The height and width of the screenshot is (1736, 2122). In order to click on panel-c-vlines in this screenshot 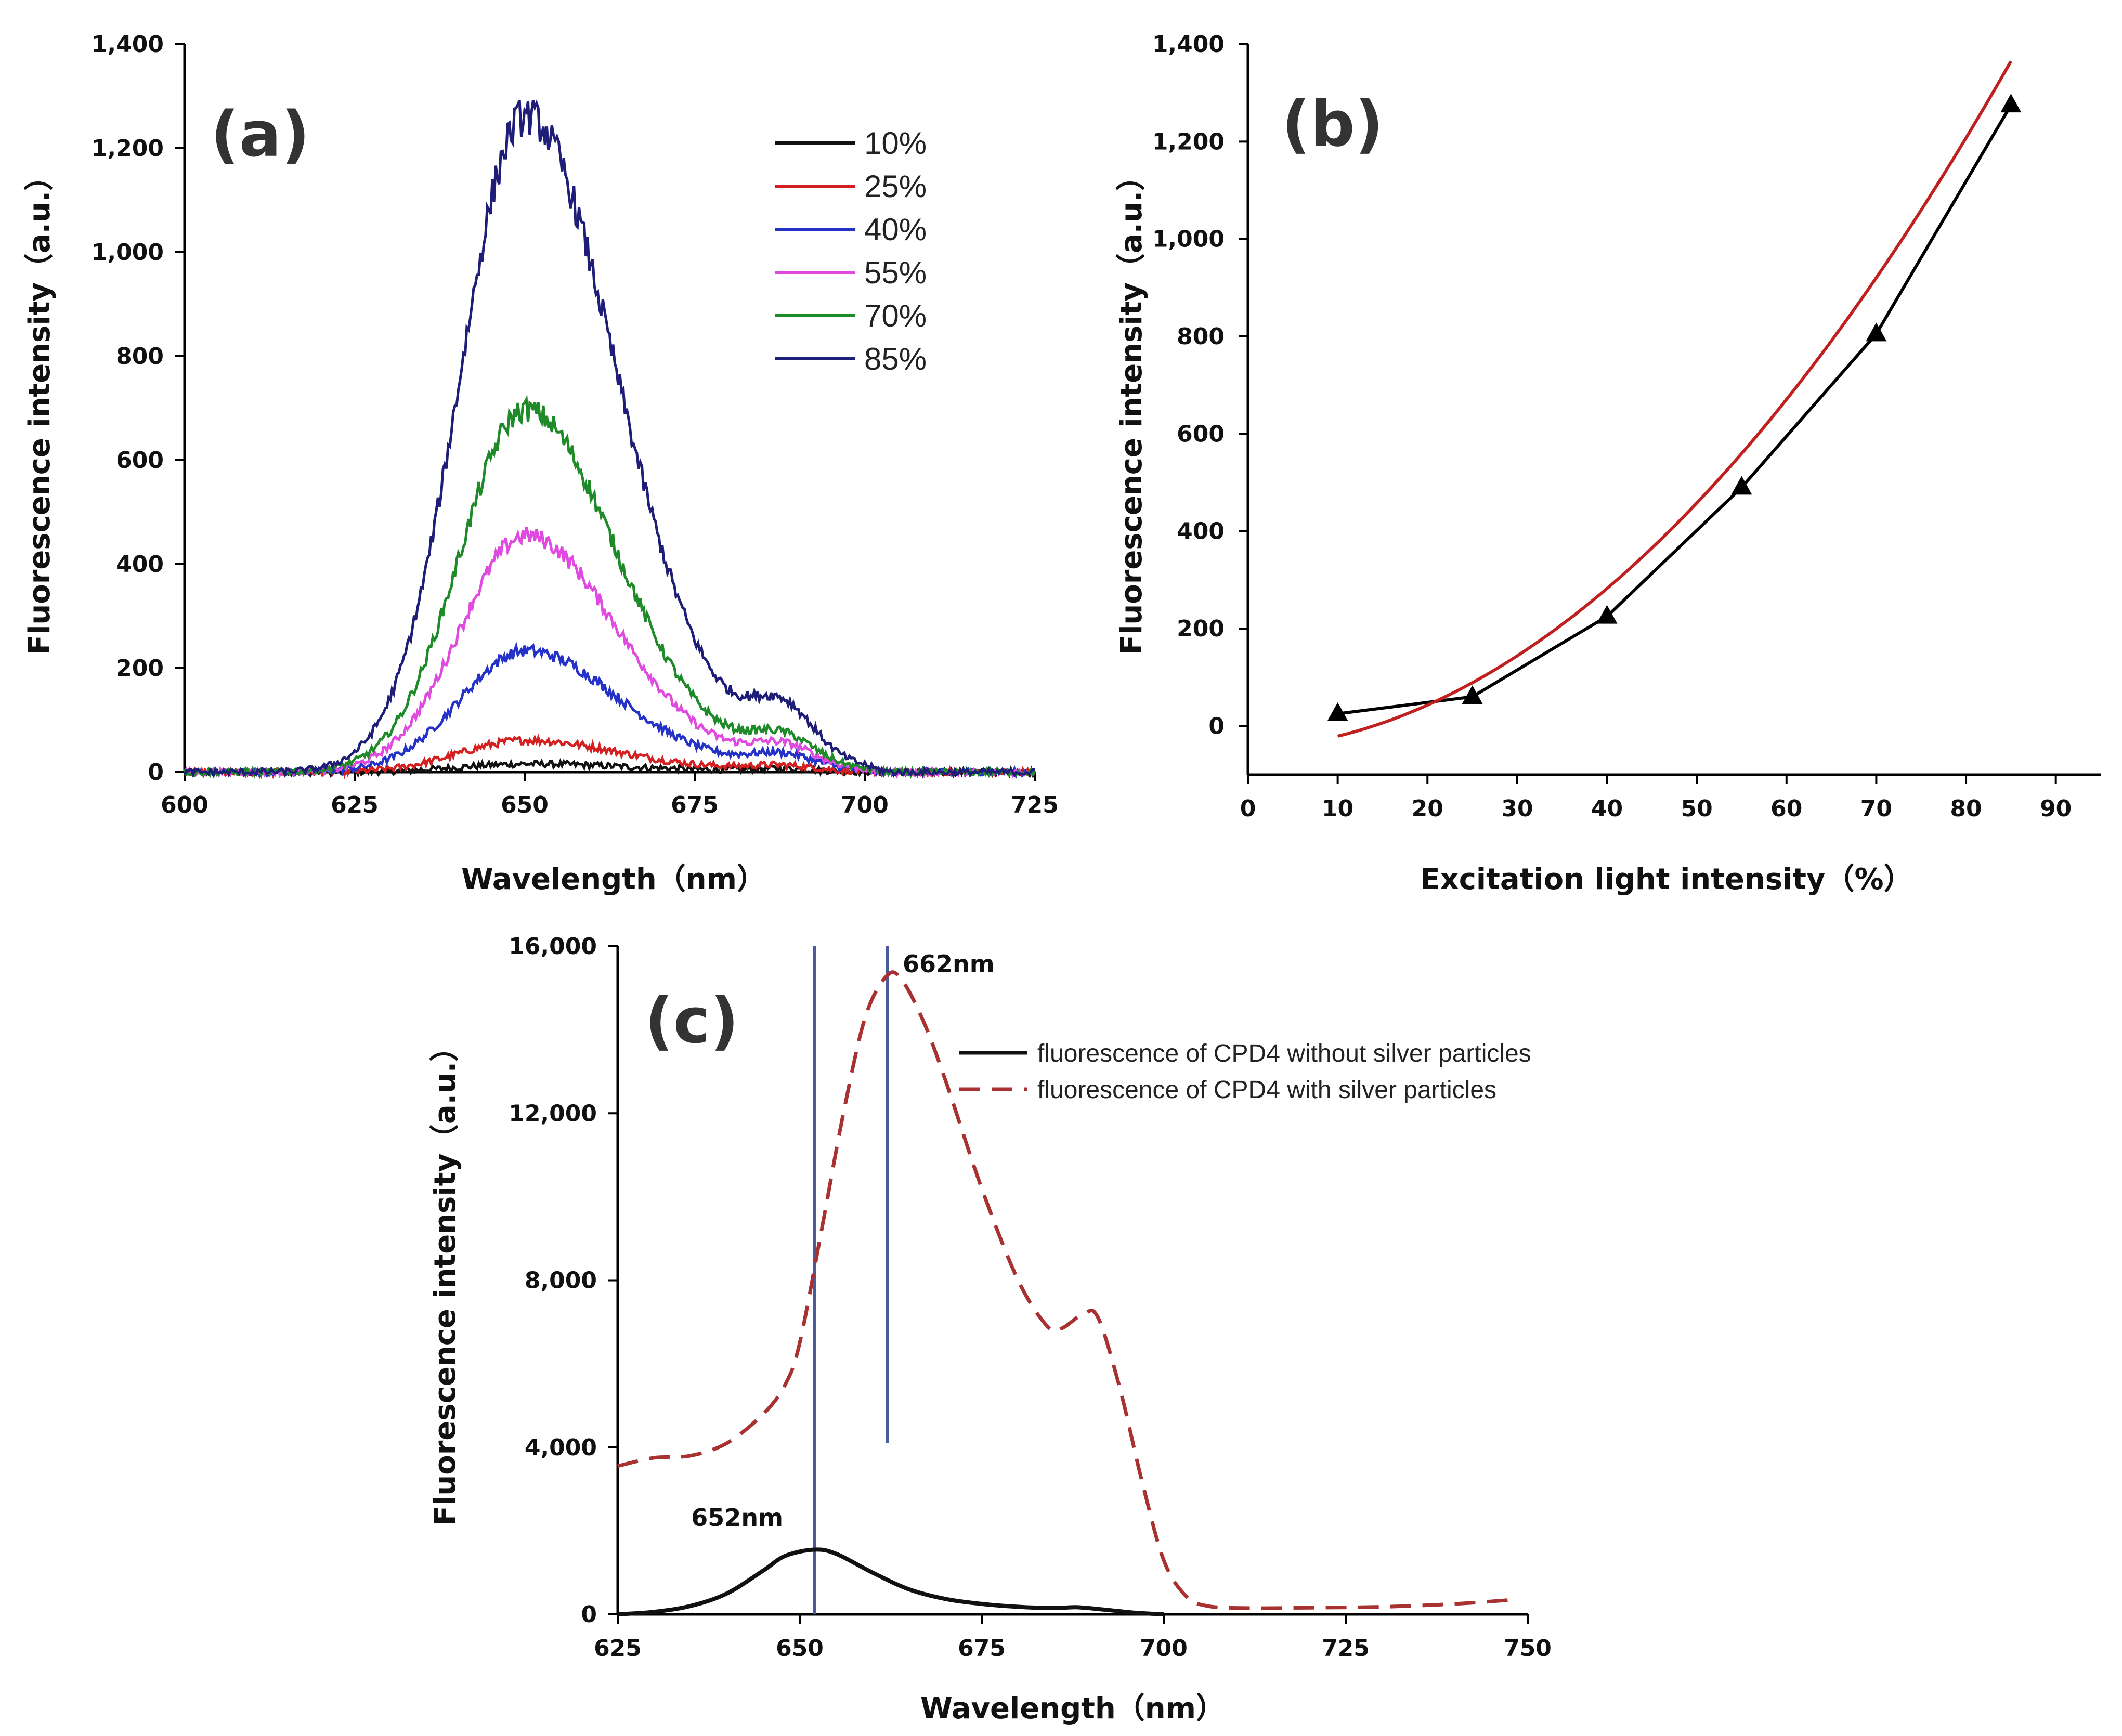, I will do `click(851, 1280)`.